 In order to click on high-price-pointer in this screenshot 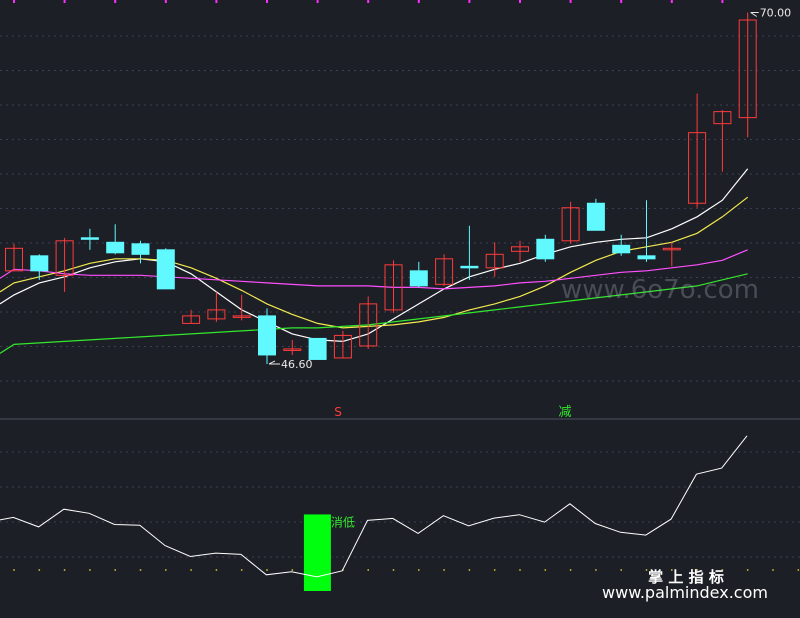, I will do `click(754, 14)`.